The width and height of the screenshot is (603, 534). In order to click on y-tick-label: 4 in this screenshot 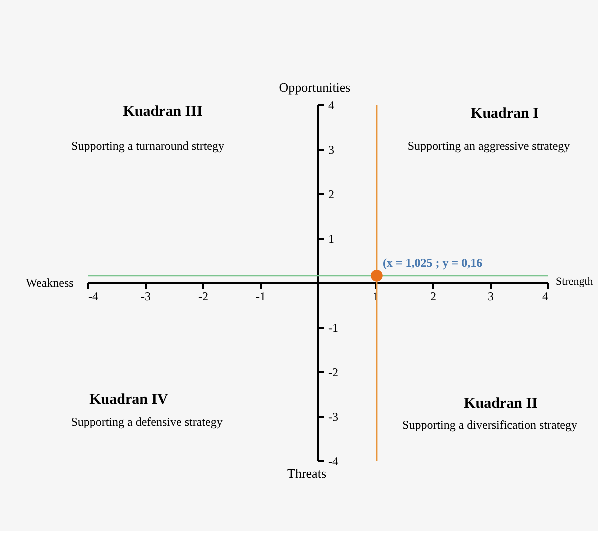, I will do `click(331, 105)`.